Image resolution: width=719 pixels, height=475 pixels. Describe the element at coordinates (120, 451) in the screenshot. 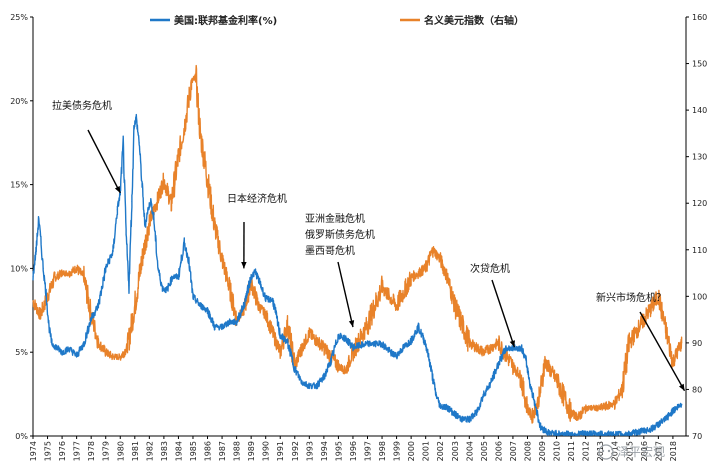

I see `x-tick-label: 1980` at that location.